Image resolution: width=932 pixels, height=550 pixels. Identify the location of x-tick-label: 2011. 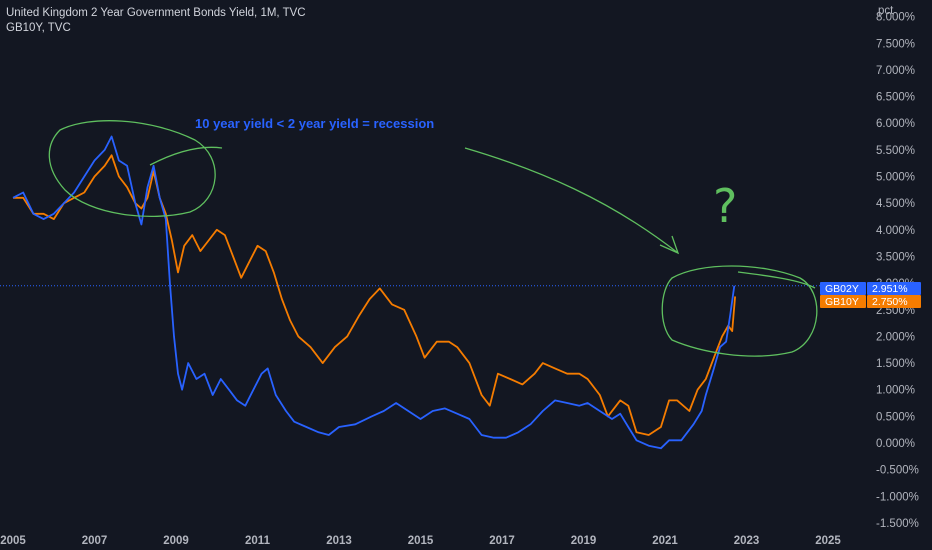
(258, 541).